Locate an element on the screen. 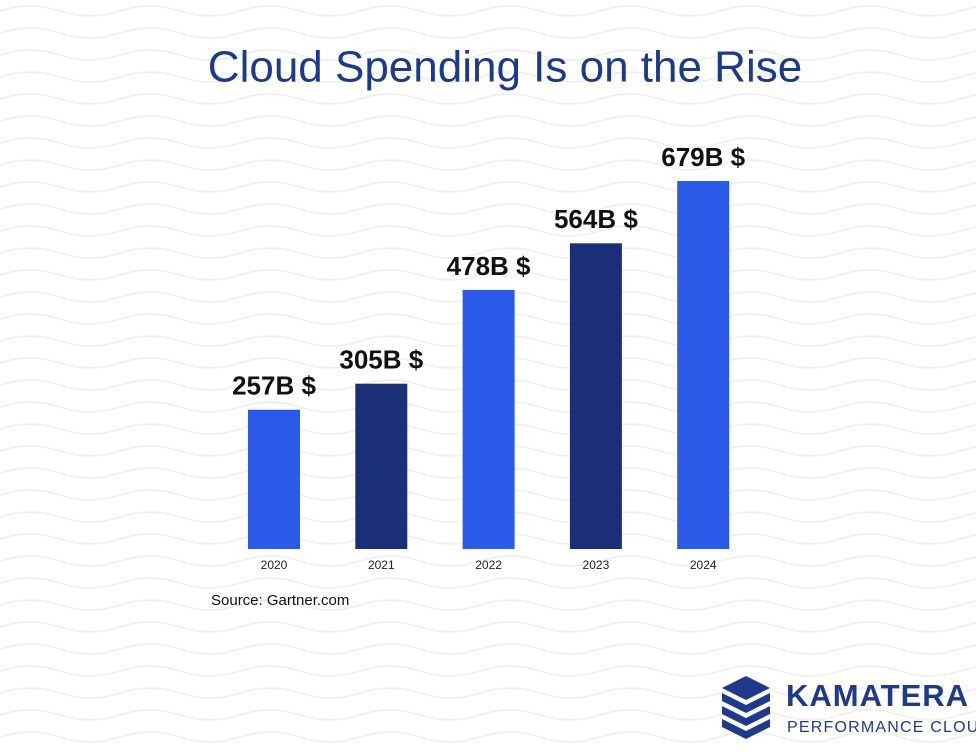  value-label: 564B $ is located at coordinates (596, 219).